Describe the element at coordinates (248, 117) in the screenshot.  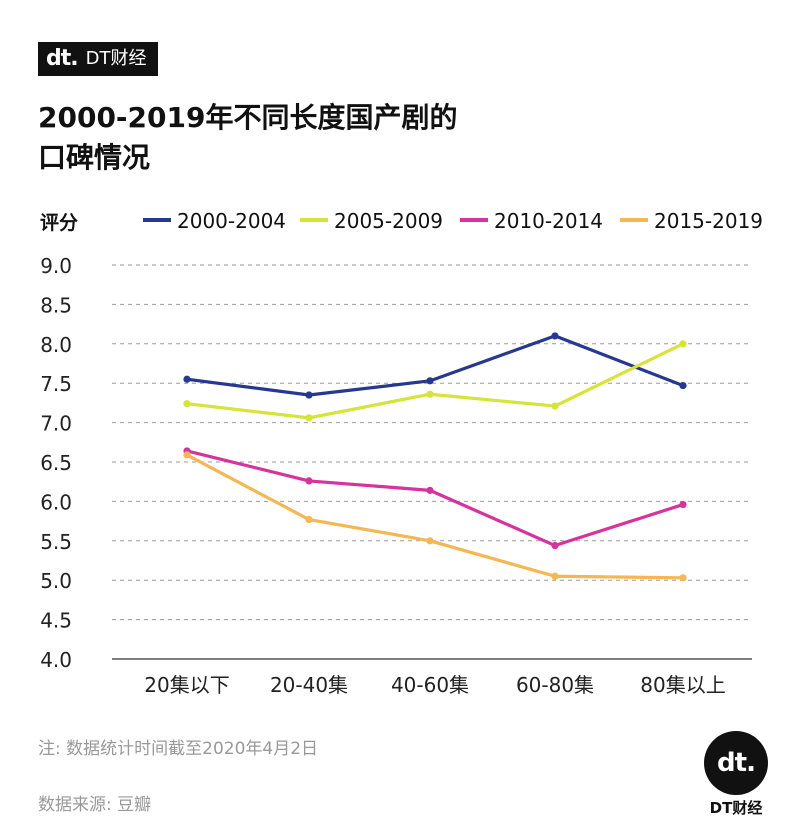
I see `chart-title-line-1: 2000-2019年不同长度国产剧的` at that location.